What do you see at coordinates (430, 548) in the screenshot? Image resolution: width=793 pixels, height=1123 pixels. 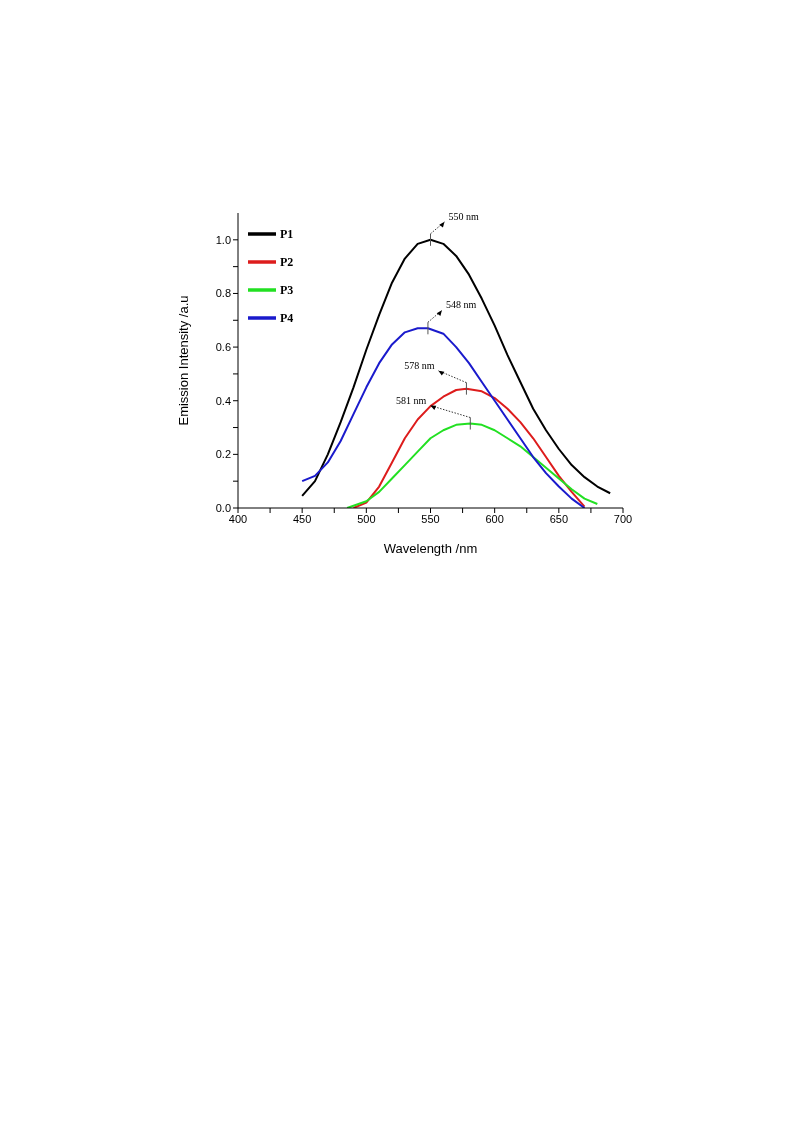 I see `x-axis-title: Wavelength /nm` at bounding box center [430, 548].